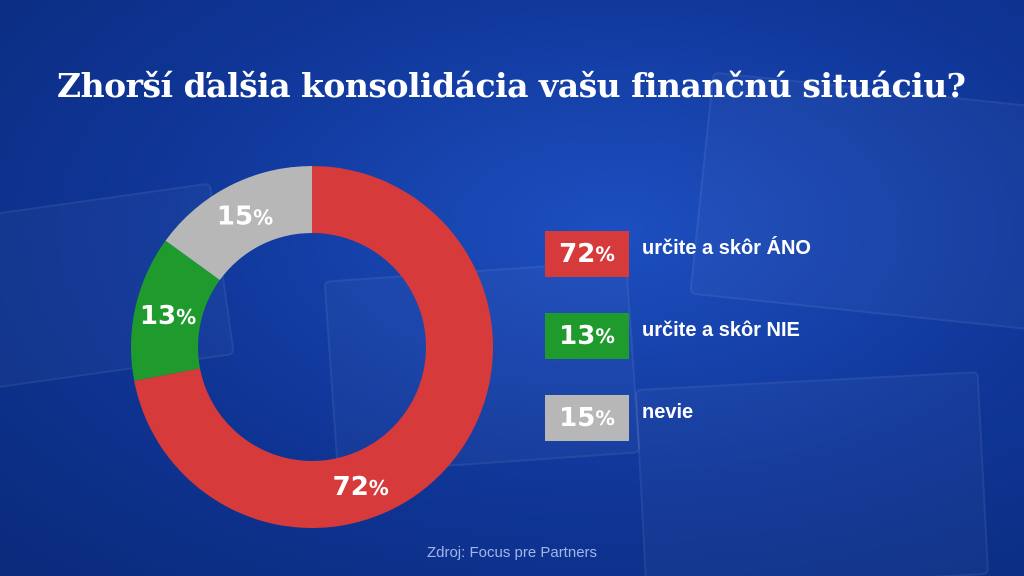 The width and height of the screenshot is (1024, 576). I want to click on legend-label-nie: určite a skôr NIE, so click(721, 329).